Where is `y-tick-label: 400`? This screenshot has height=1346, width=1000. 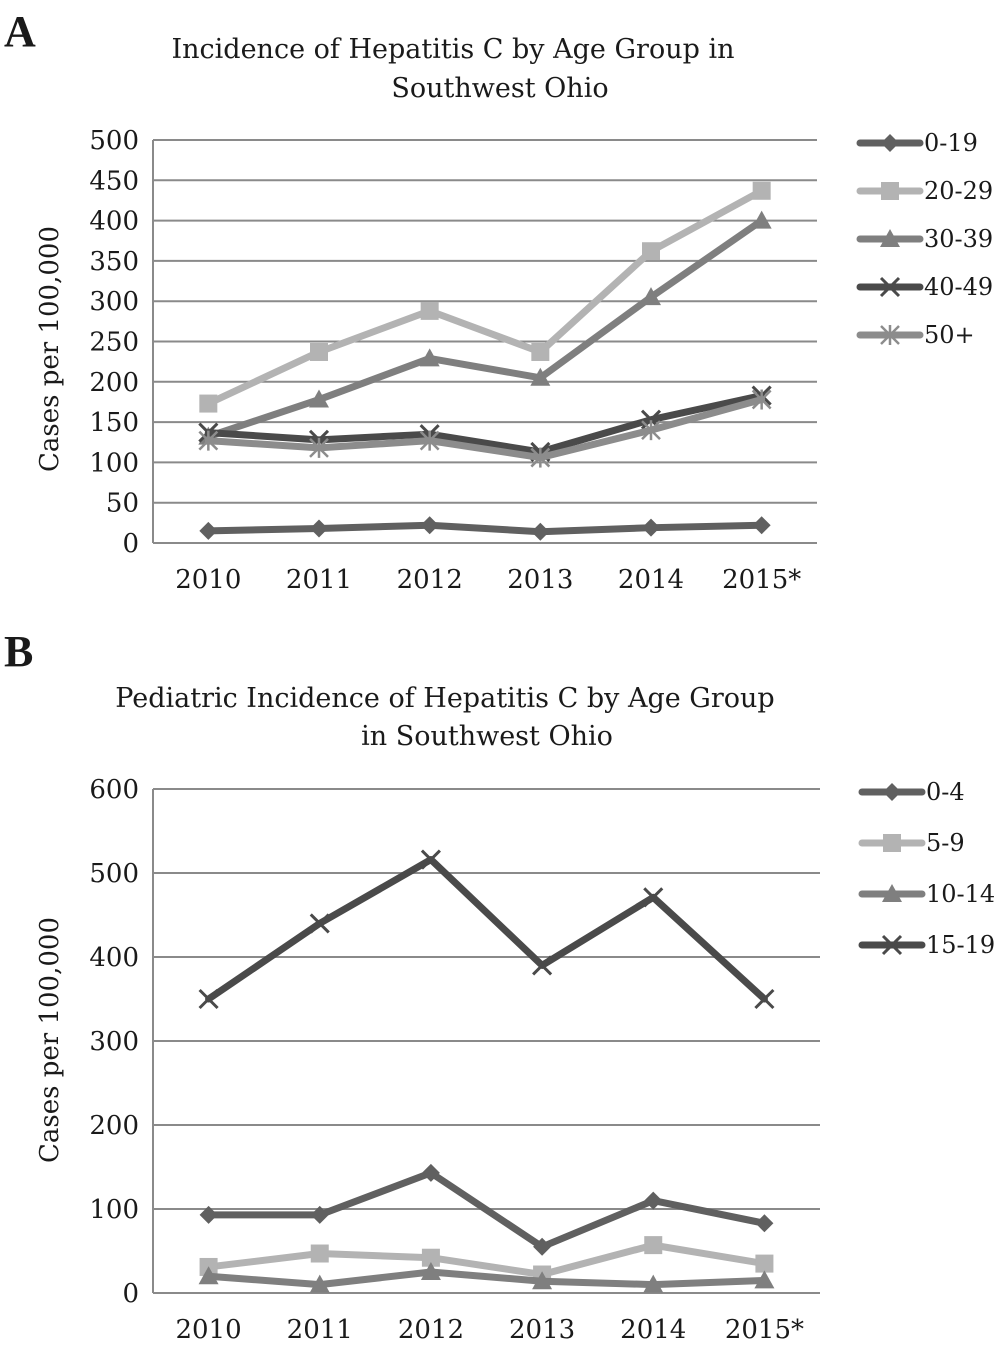
y-tick-label: 400 is located at coordinates (114, 222).